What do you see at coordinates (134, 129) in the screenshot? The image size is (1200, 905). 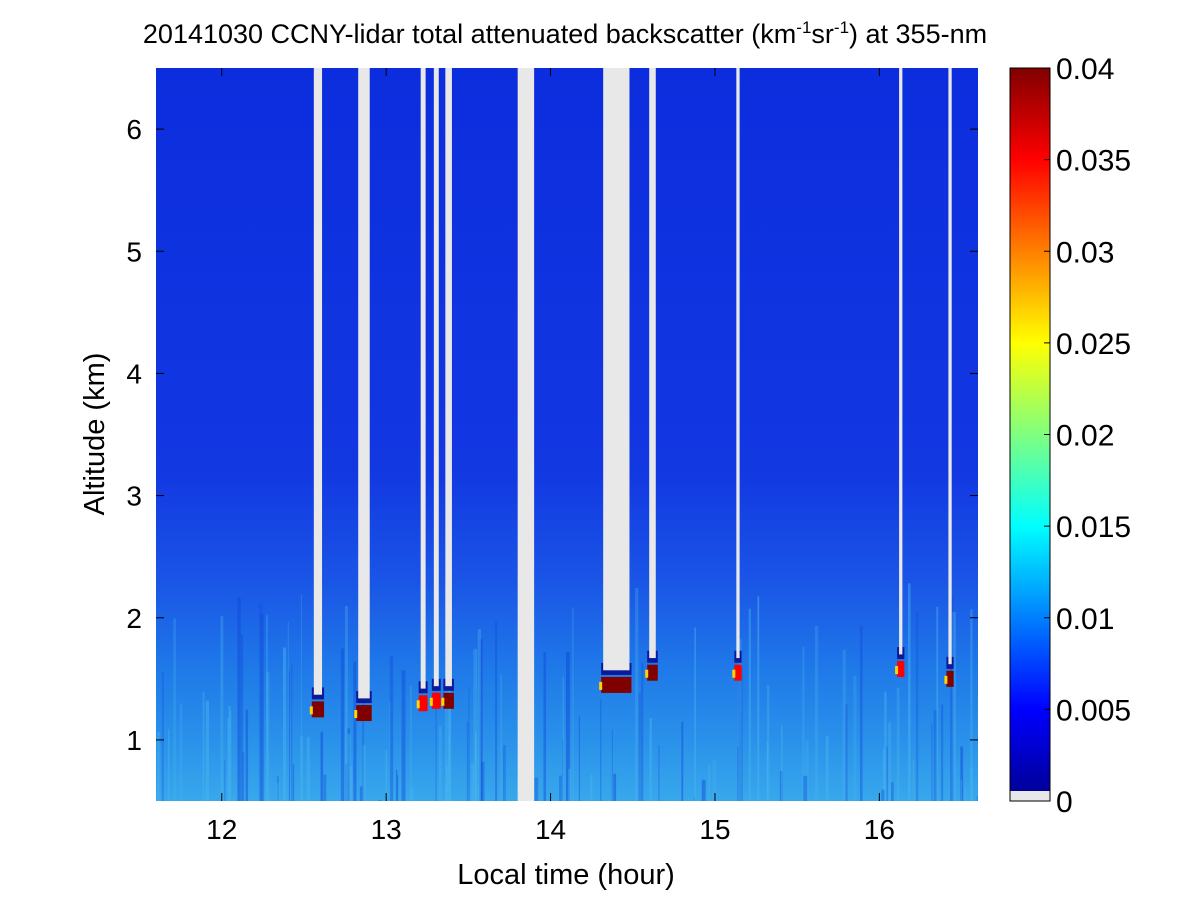 I see `y-tick-label: 6` at bounding box center [134, 129].